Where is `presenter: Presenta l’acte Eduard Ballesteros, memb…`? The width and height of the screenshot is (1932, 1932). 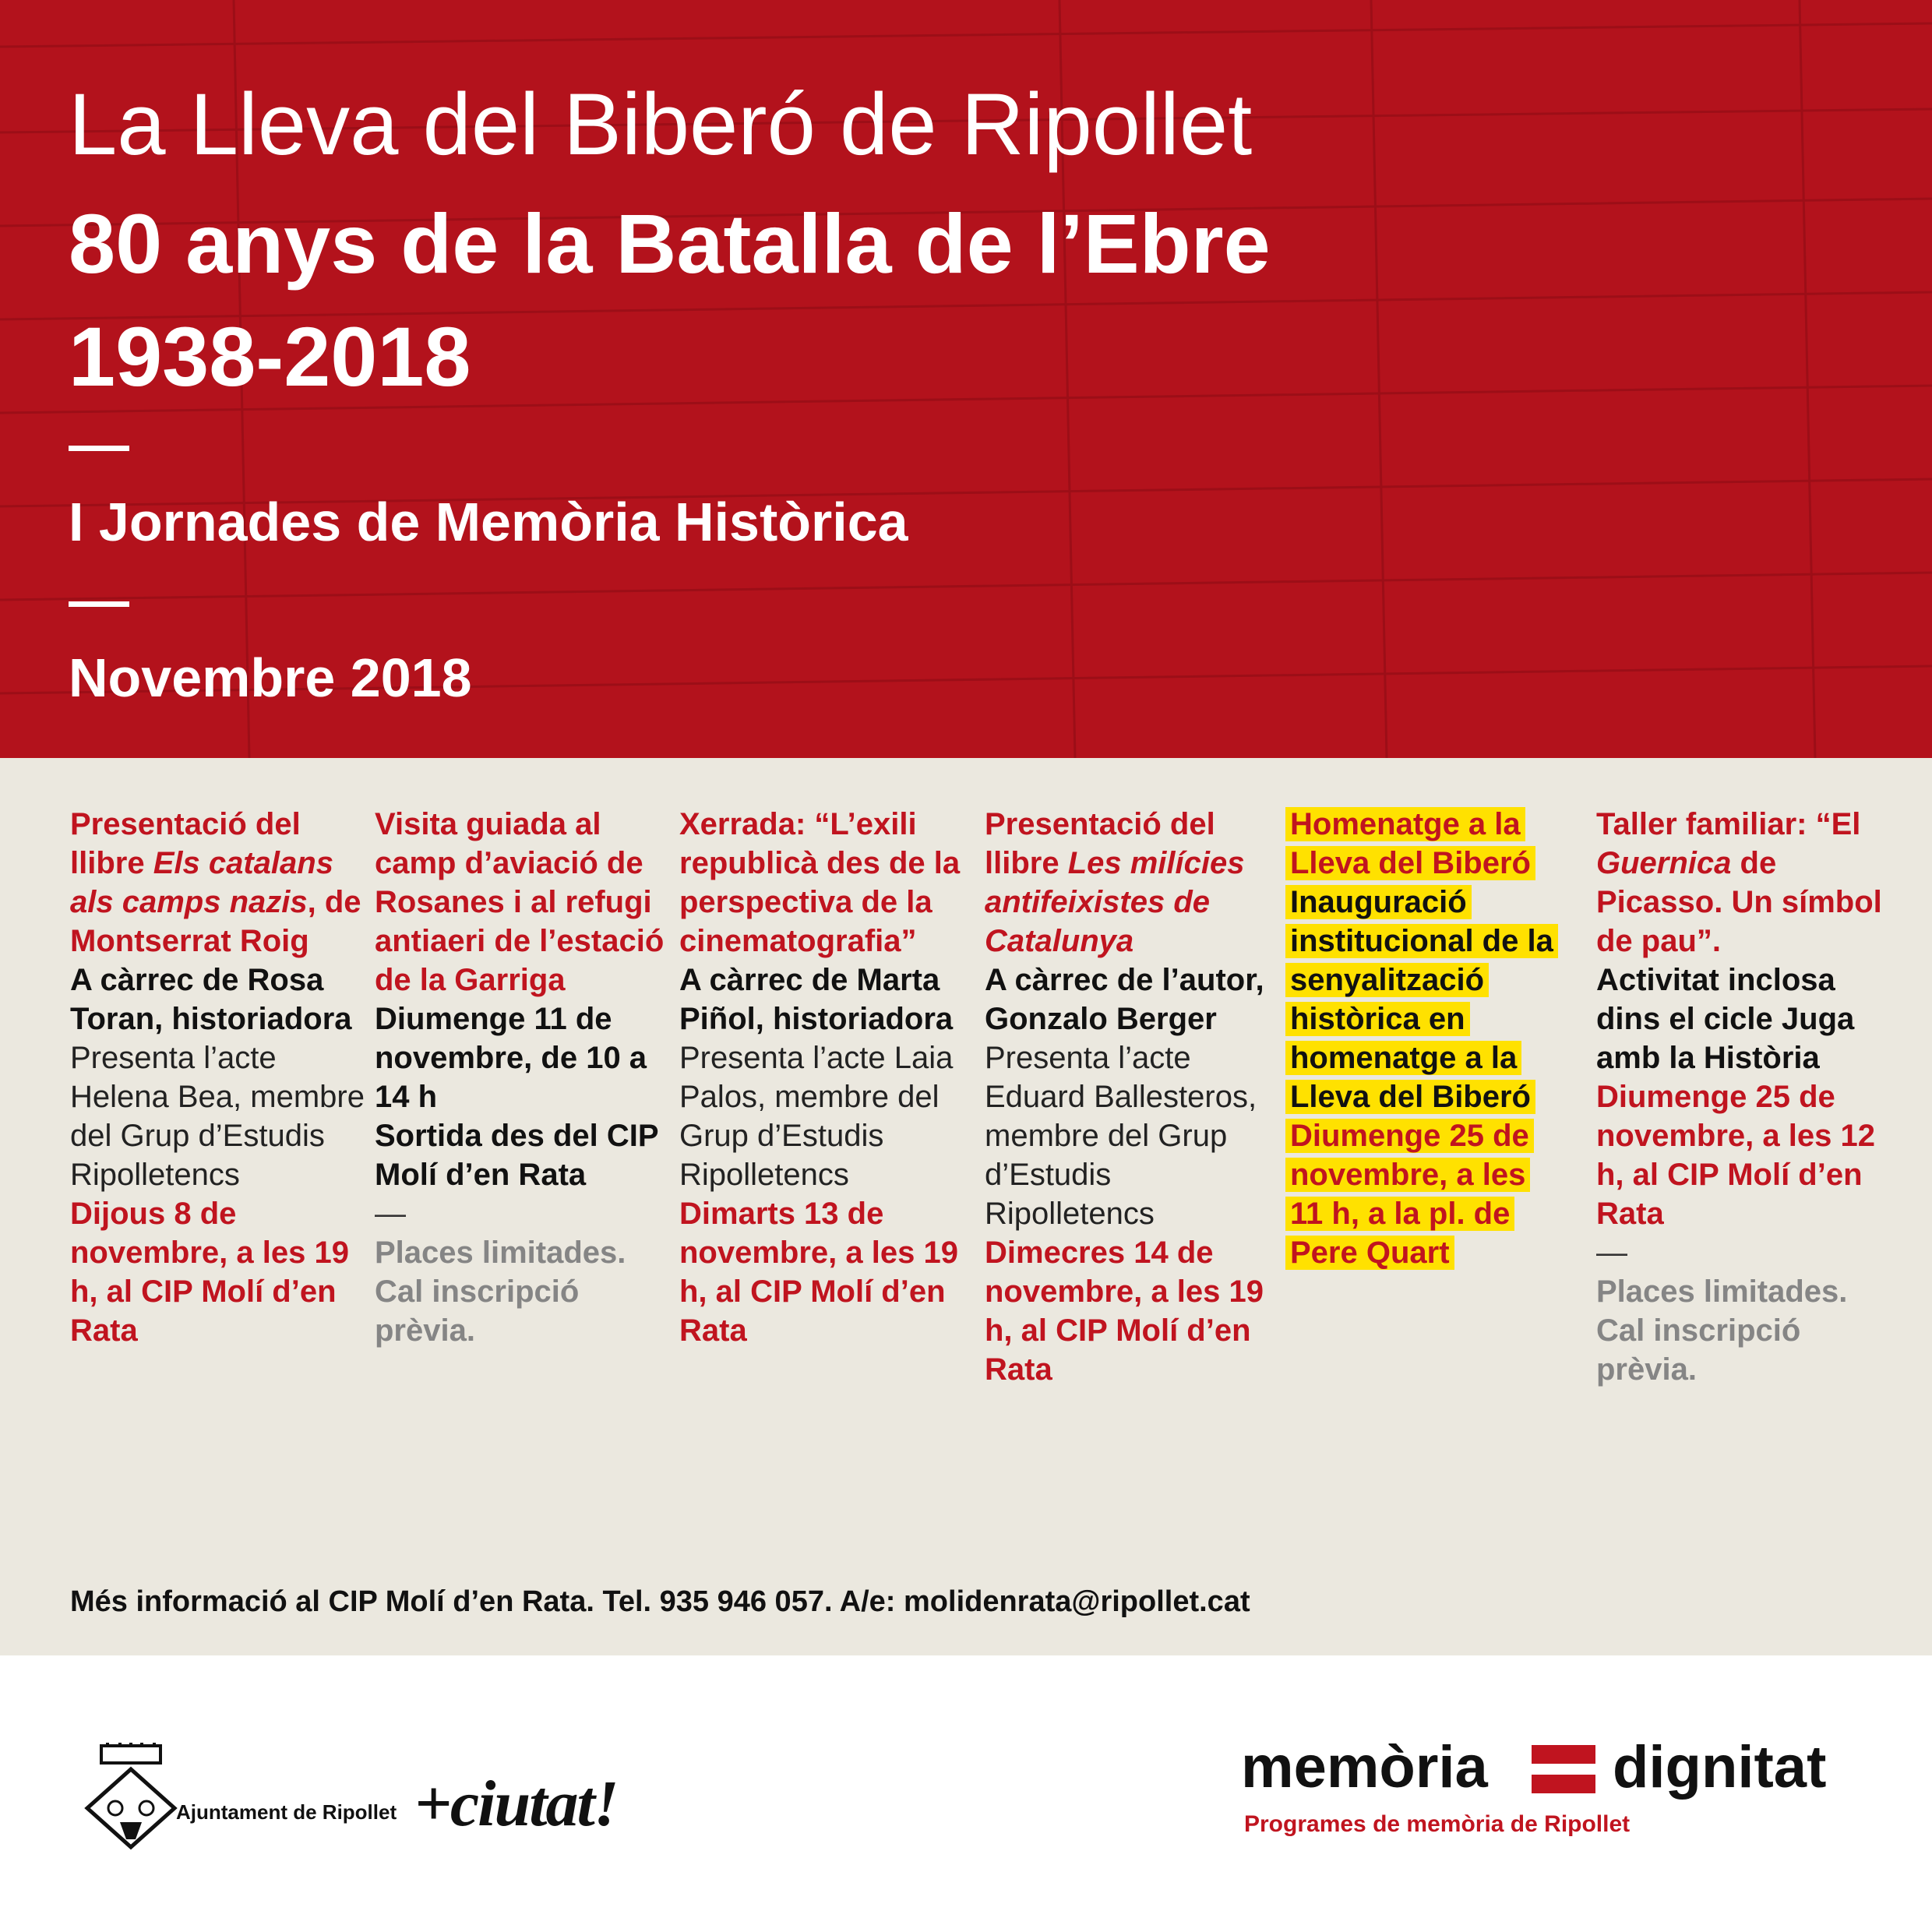 presenter: Presenta l’acte Eduard Ballesteros, memb… is located at coordinates (1121, 1136).